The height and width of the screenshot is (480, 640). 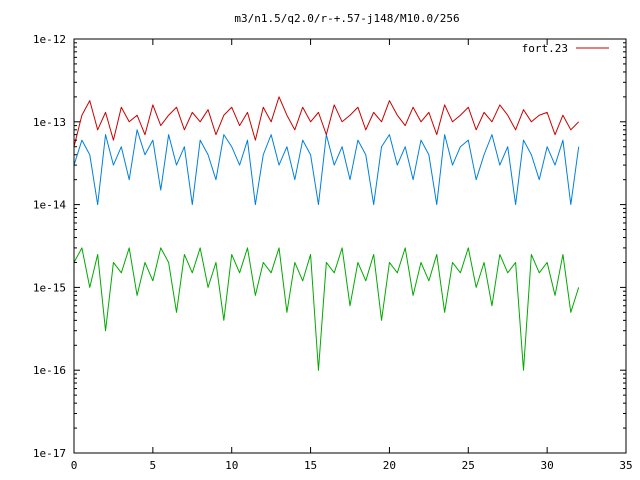 What do you see at coordinates (49, 287) in the screenshot?
I see `y-tick-label: 1e-15` at bounding box center [49, 287].